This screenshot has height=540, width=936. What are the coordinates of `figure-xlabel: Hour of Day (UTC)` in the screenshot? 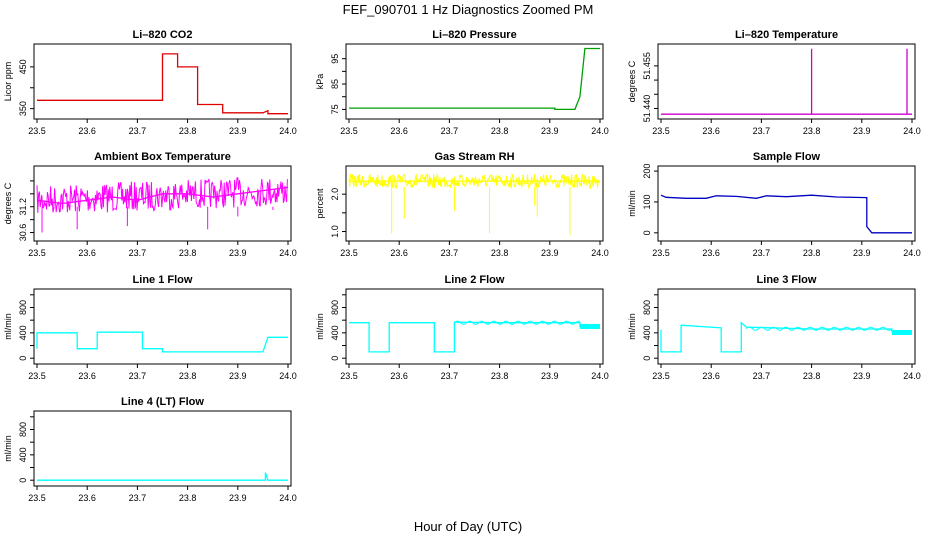 It's located at (468, 526).